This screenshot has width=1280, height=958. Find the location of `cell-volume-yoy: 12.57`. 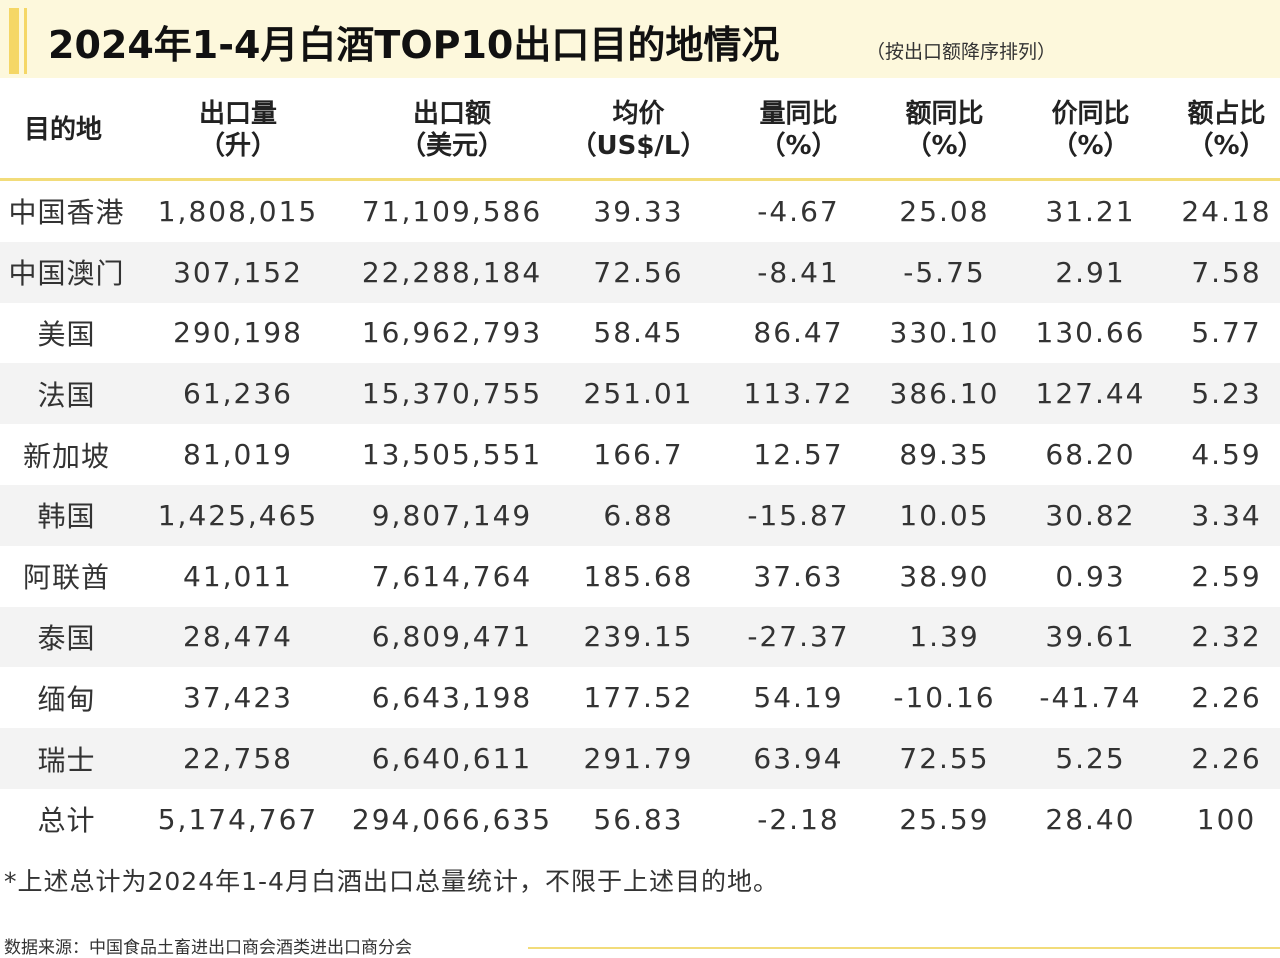

cell-volume-yoy: 12.57 is located at coordinates (798, 455).